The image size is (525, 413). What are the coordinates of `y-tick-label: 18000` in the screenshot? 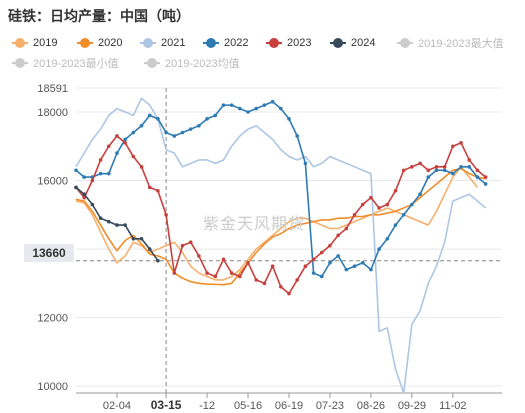 It's located at (52, 113).